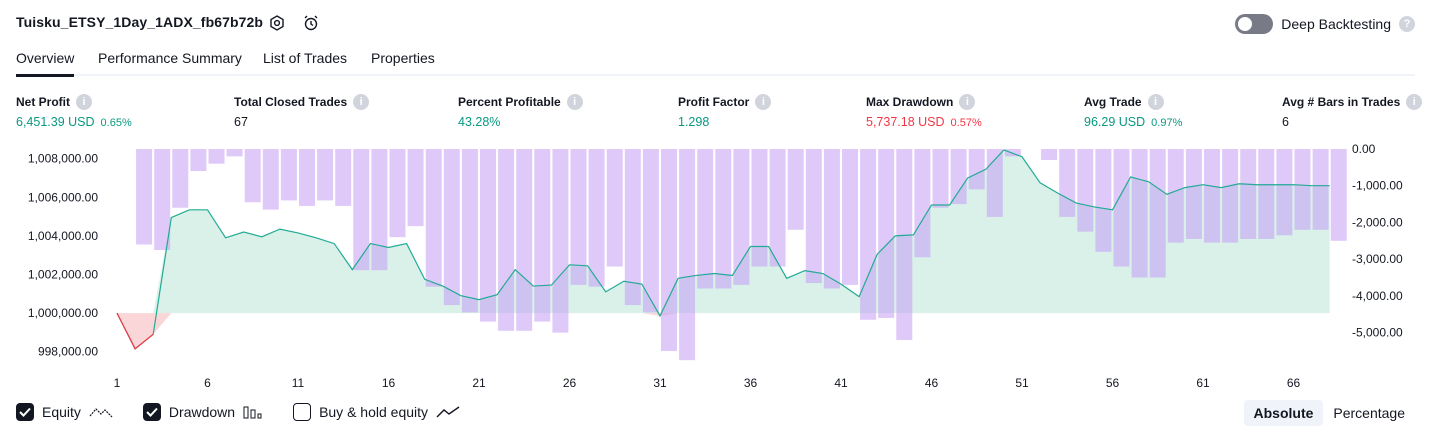  What do you see at coordinates (1369, 413) in the screenshot?
I see `percentage-button: Percentage` at bounding box center [1369, 413].